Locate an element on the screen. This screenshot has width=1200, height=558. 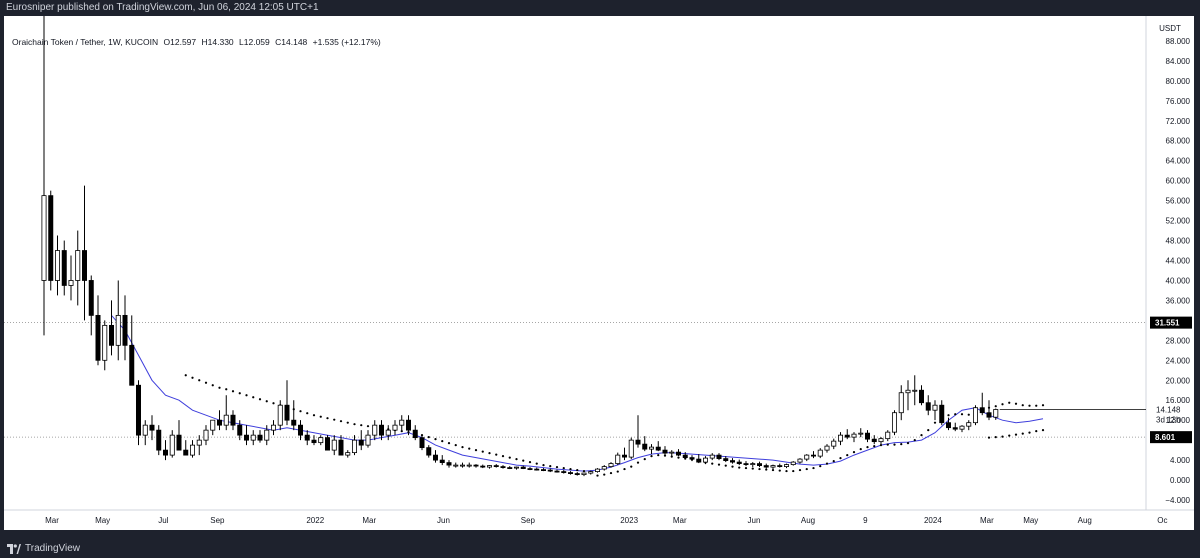
price-axis-tick: 68.000 is located at coordinates (1178, 141).